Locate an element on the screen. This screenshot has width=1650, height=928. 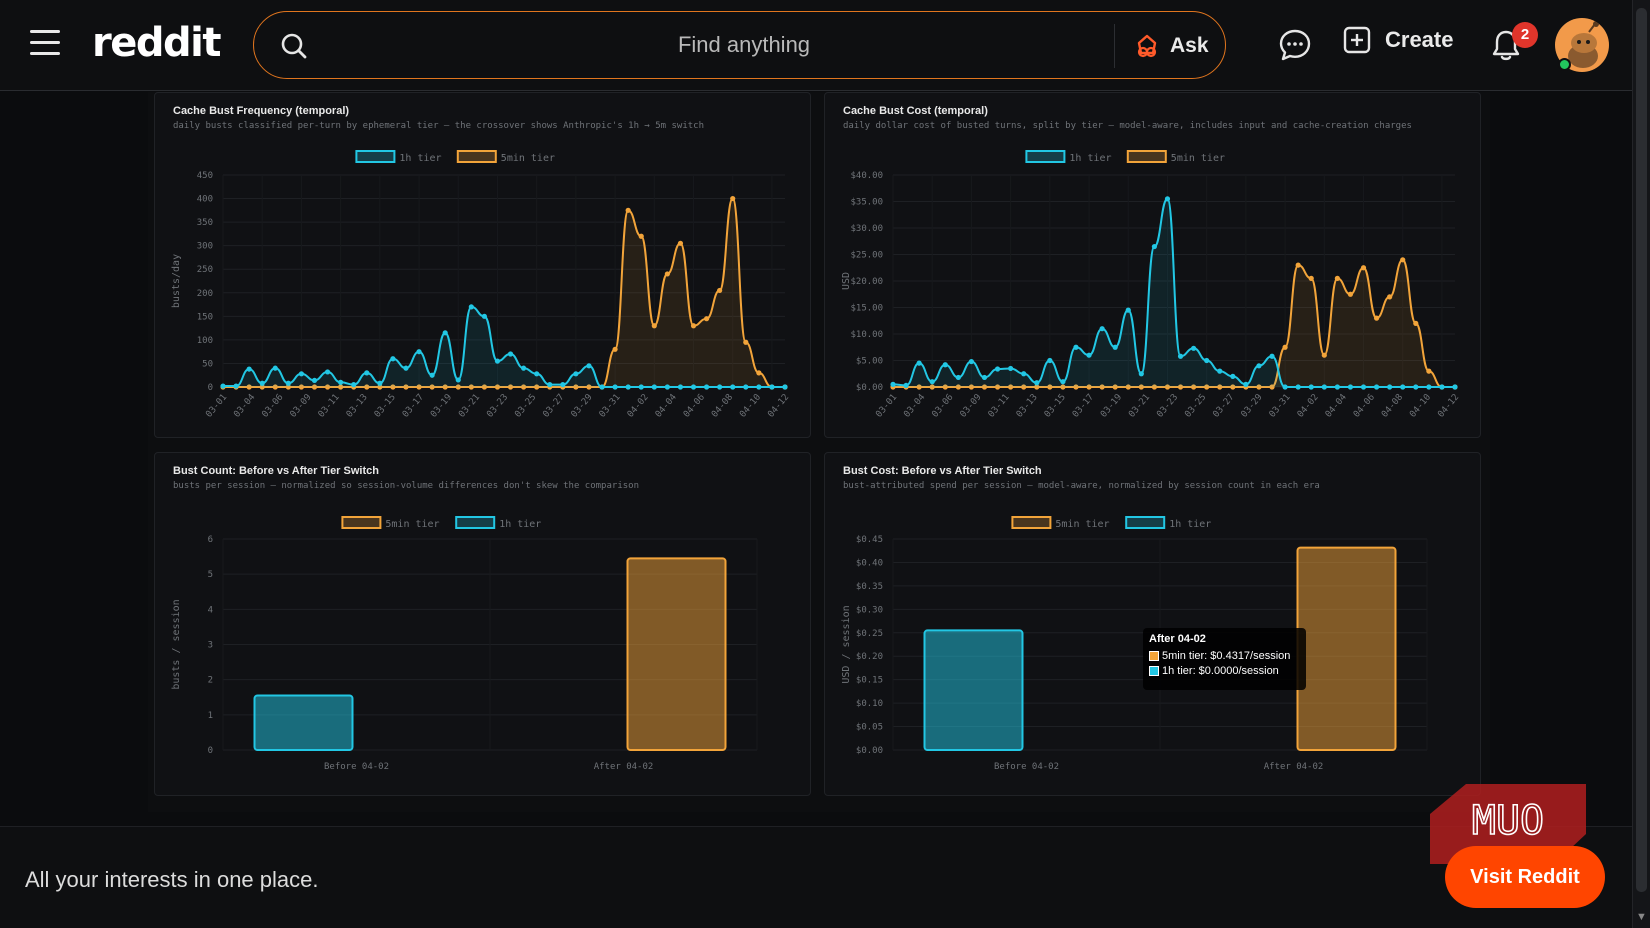
x-tick-label: Before 04-02 is located at coordinates (1026, 767).